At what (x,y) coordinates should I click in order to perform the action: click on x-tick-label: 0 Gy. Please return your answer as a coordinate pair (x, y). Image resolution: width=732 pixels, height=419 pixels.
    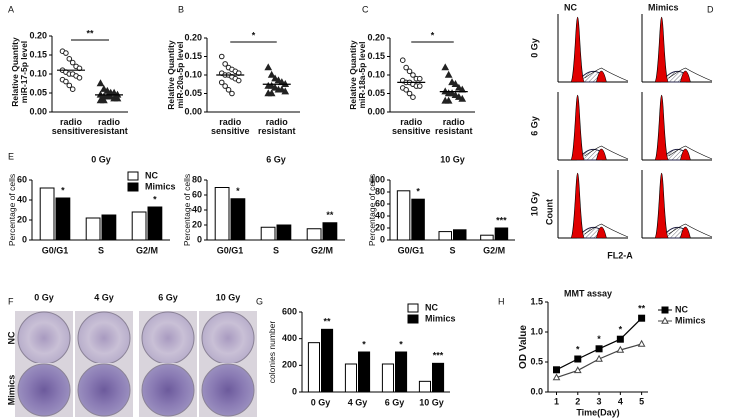
    Looking at the image, I should click on (321, 402).